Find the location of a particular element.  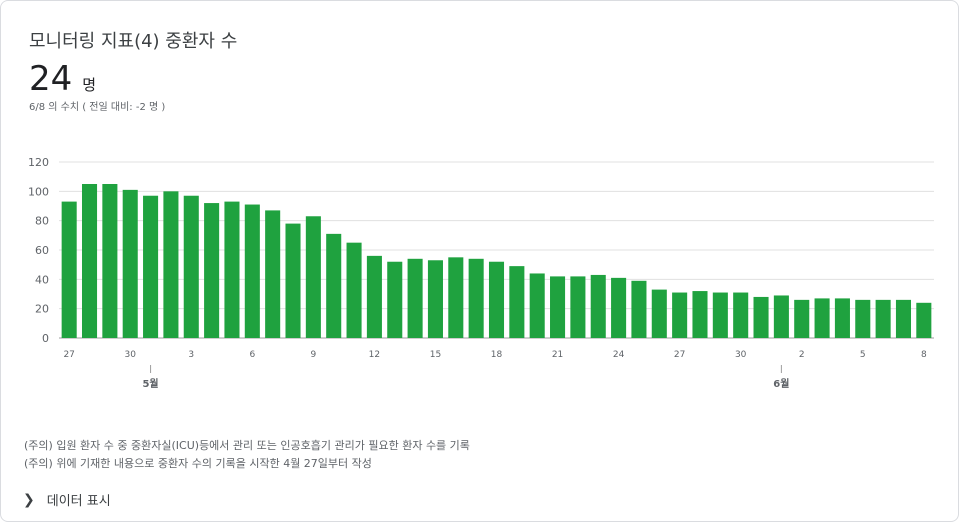

y-tick-label: 0 is located at coordinates (45, 338).